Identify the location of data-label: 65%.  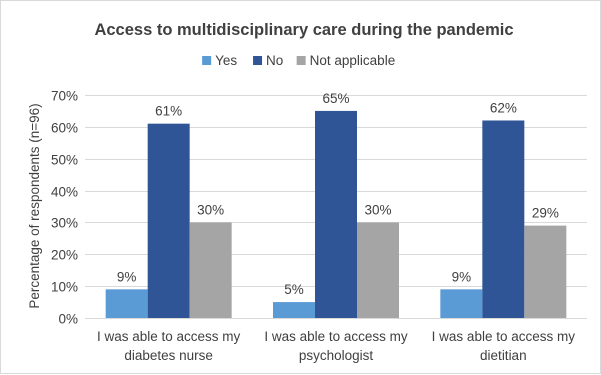
(335, 98).